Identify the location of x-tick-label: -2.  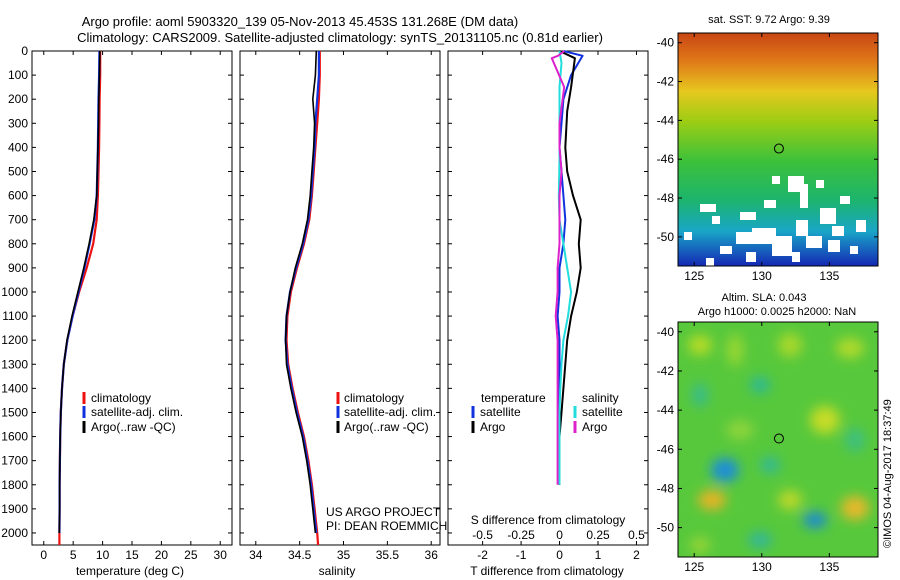
(482, 555).